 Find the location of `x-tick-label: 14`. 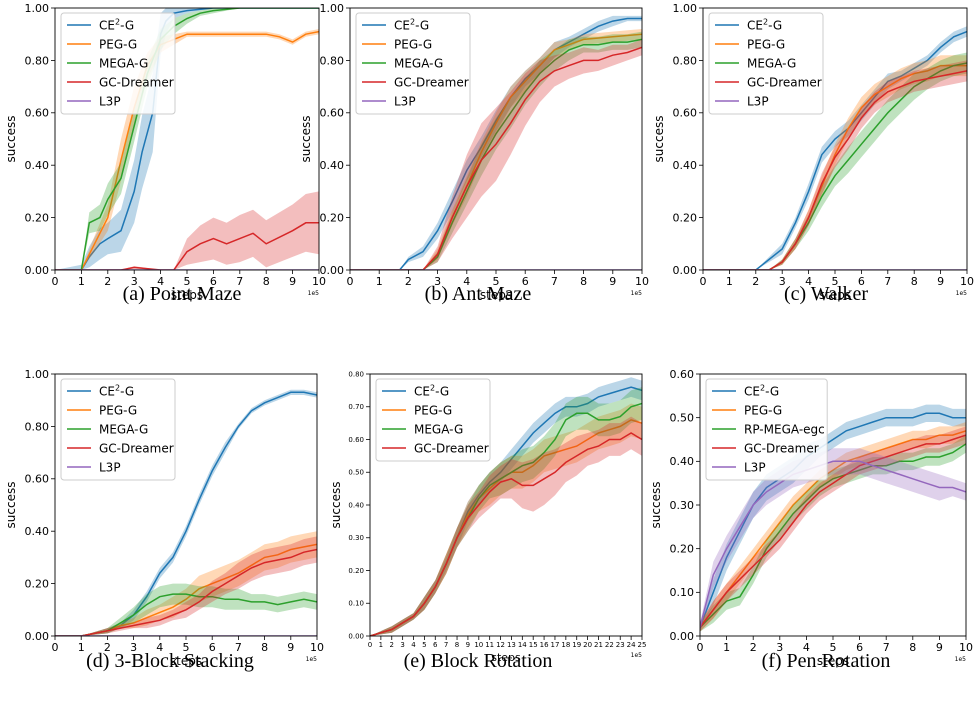

x-tick-label: 14 is located at coordinates (522, 645).